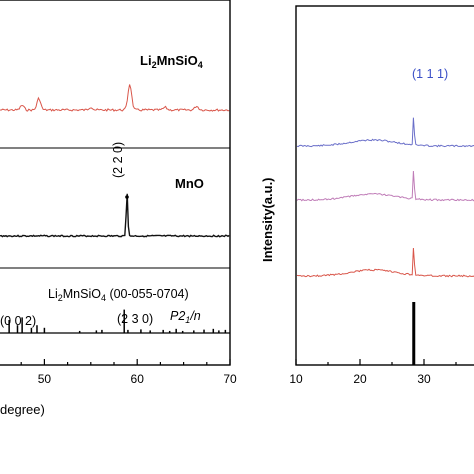  I want to click on label-space-group: P21/n, so click(185, 317).